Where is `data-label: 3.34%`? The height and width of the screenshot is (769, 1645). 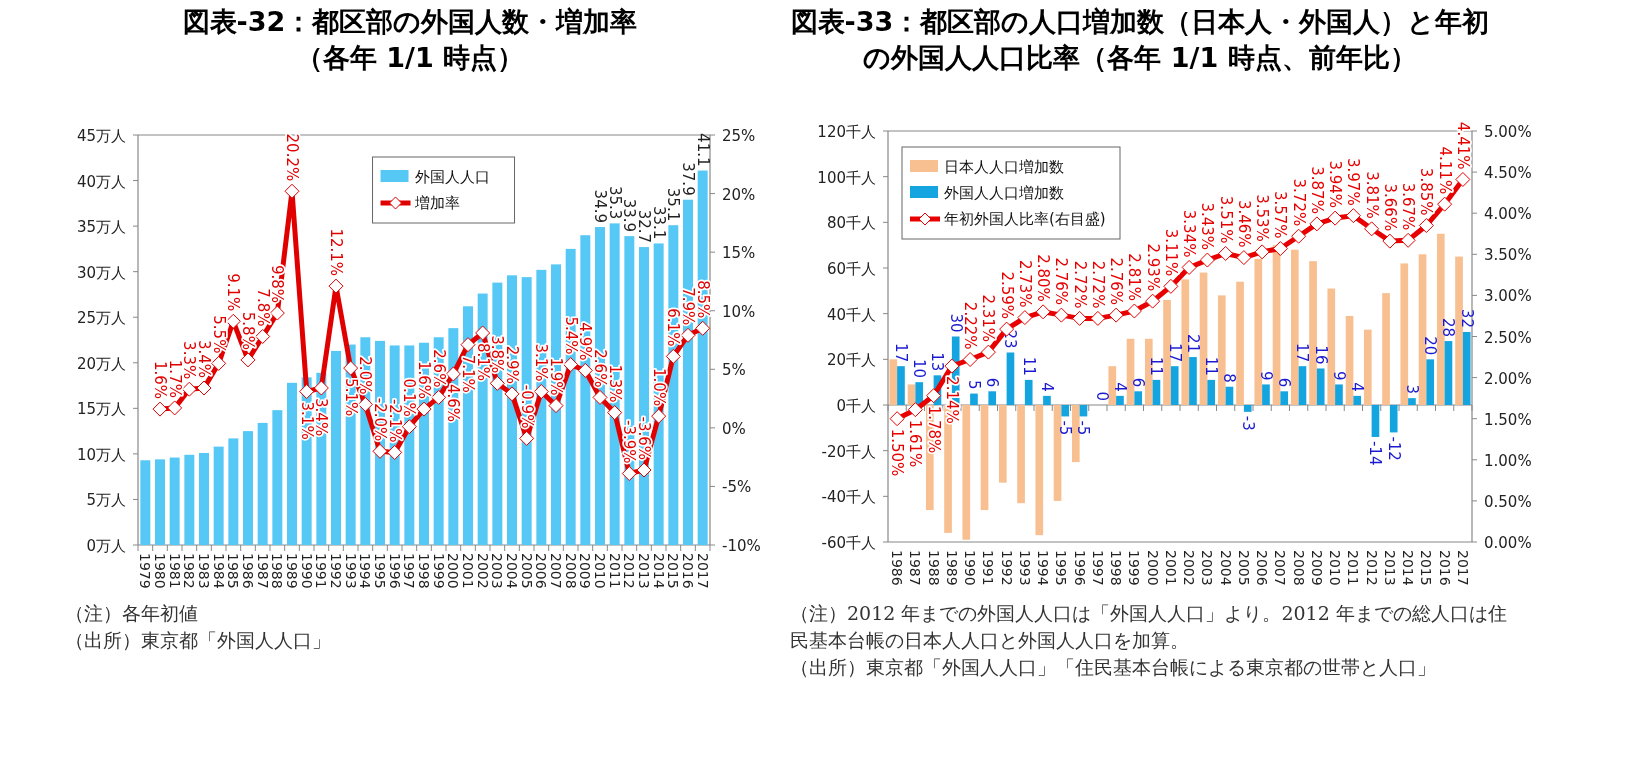 data-label: 3.34% is located at coordinates (1189, 233).